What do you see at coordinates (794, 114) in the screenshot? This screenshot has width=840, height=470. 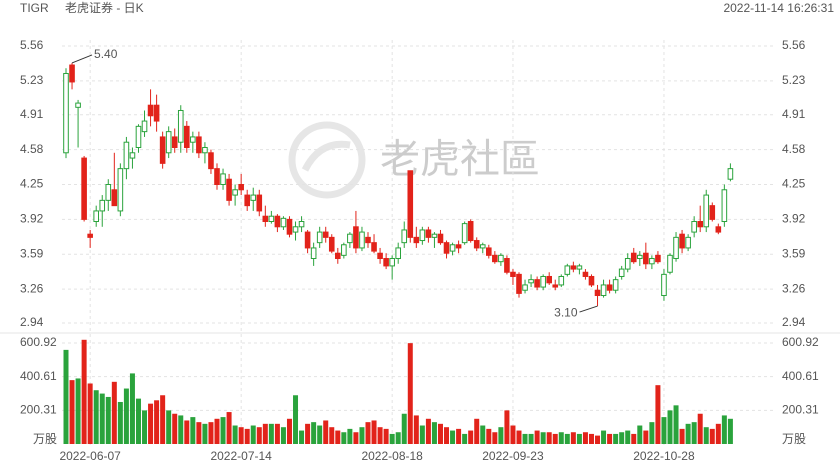 I see `y-tick-label-right: 4.91` at bounding box center [794, 114].